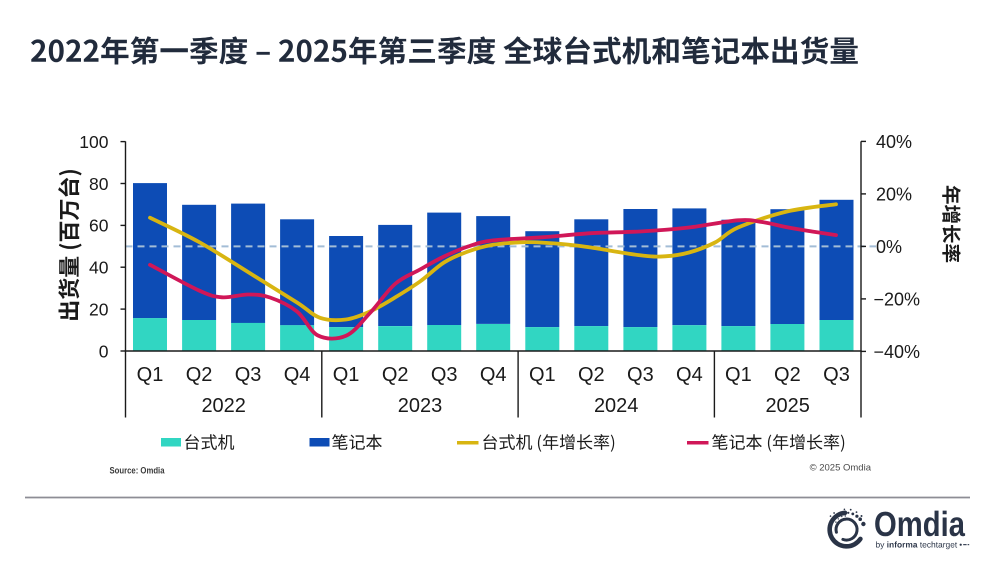 The image size is (1000, 562). What do you see at coordinates (897, 299) in the screenshot?
I see `svg-text: −20%` at bounding box center [897, 299].